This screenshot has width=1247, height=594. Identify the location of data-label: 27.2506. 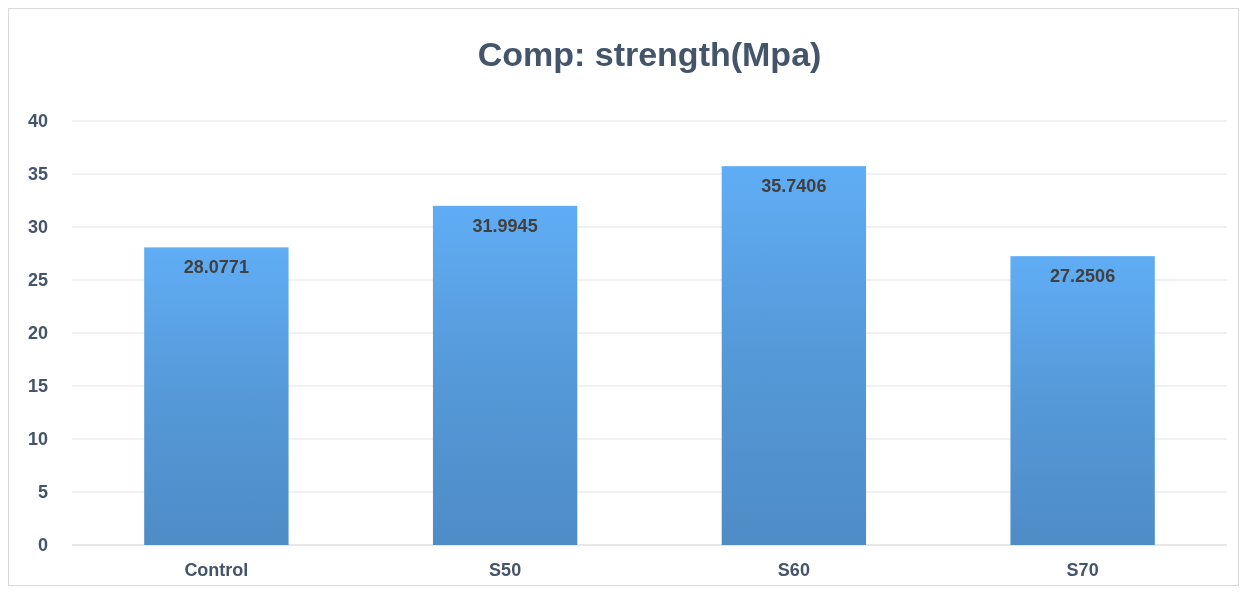
(1083, 276).